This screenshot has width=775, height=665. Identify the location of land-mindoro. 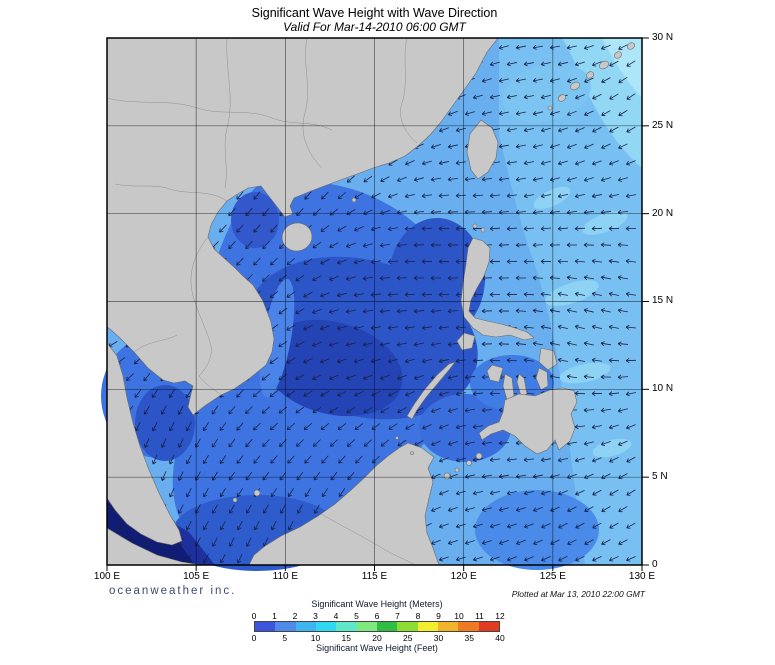
(466, 341).